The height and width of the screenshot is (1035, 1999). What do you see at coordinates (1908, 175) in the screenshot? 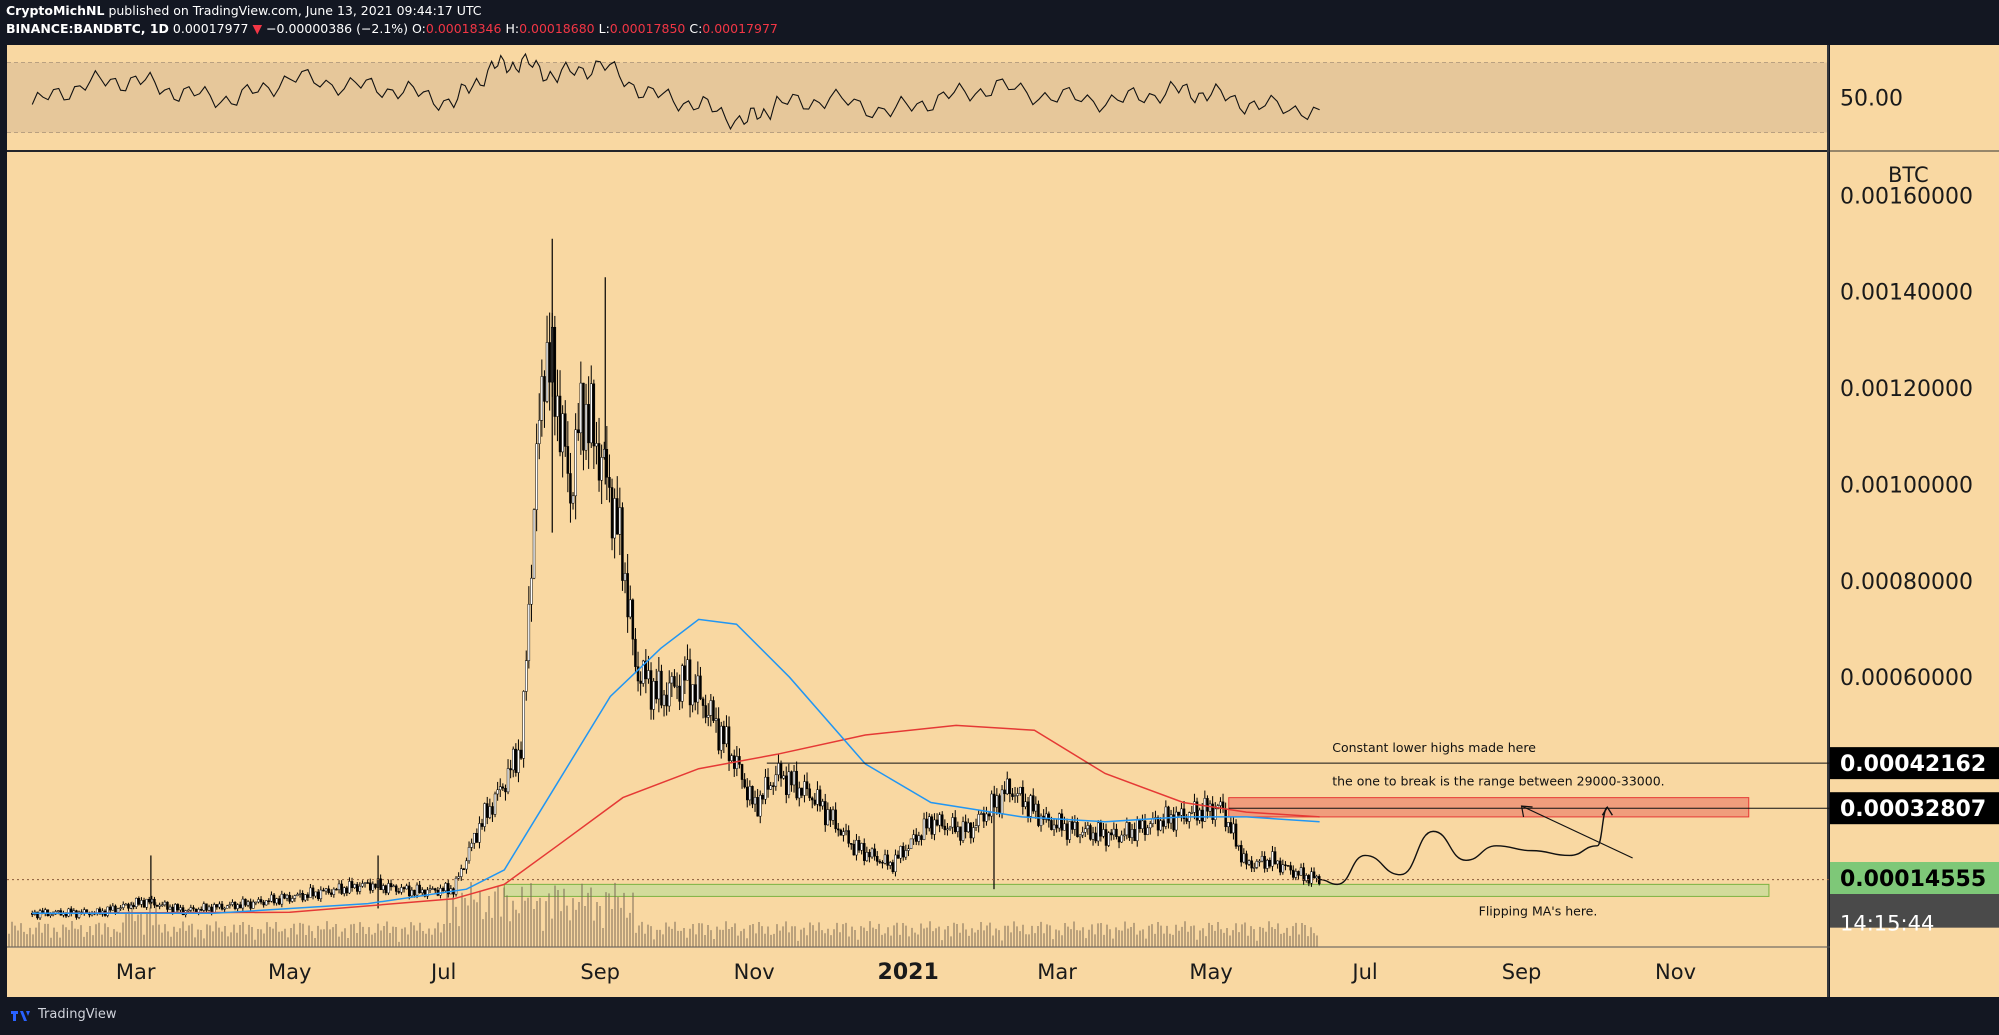
I see `unit-label: BTC` at bounding box center [1908, 175].